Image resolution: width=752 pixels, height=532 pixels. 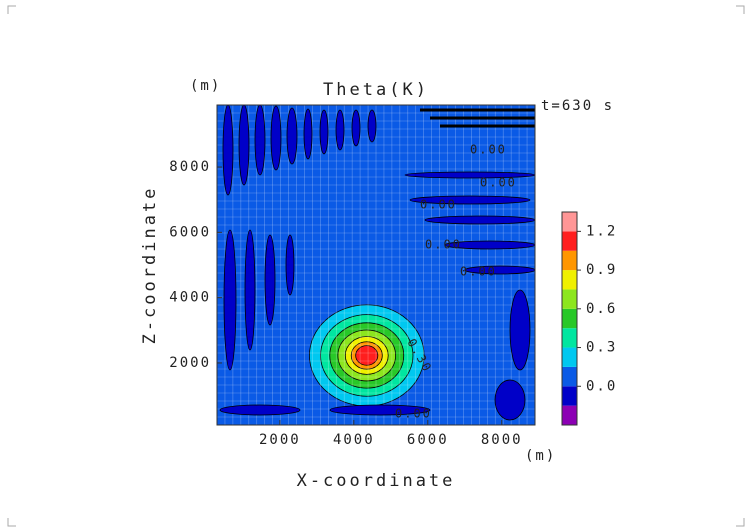 I want to click on y-tick-label: 8000, so click(x=190, y=167).